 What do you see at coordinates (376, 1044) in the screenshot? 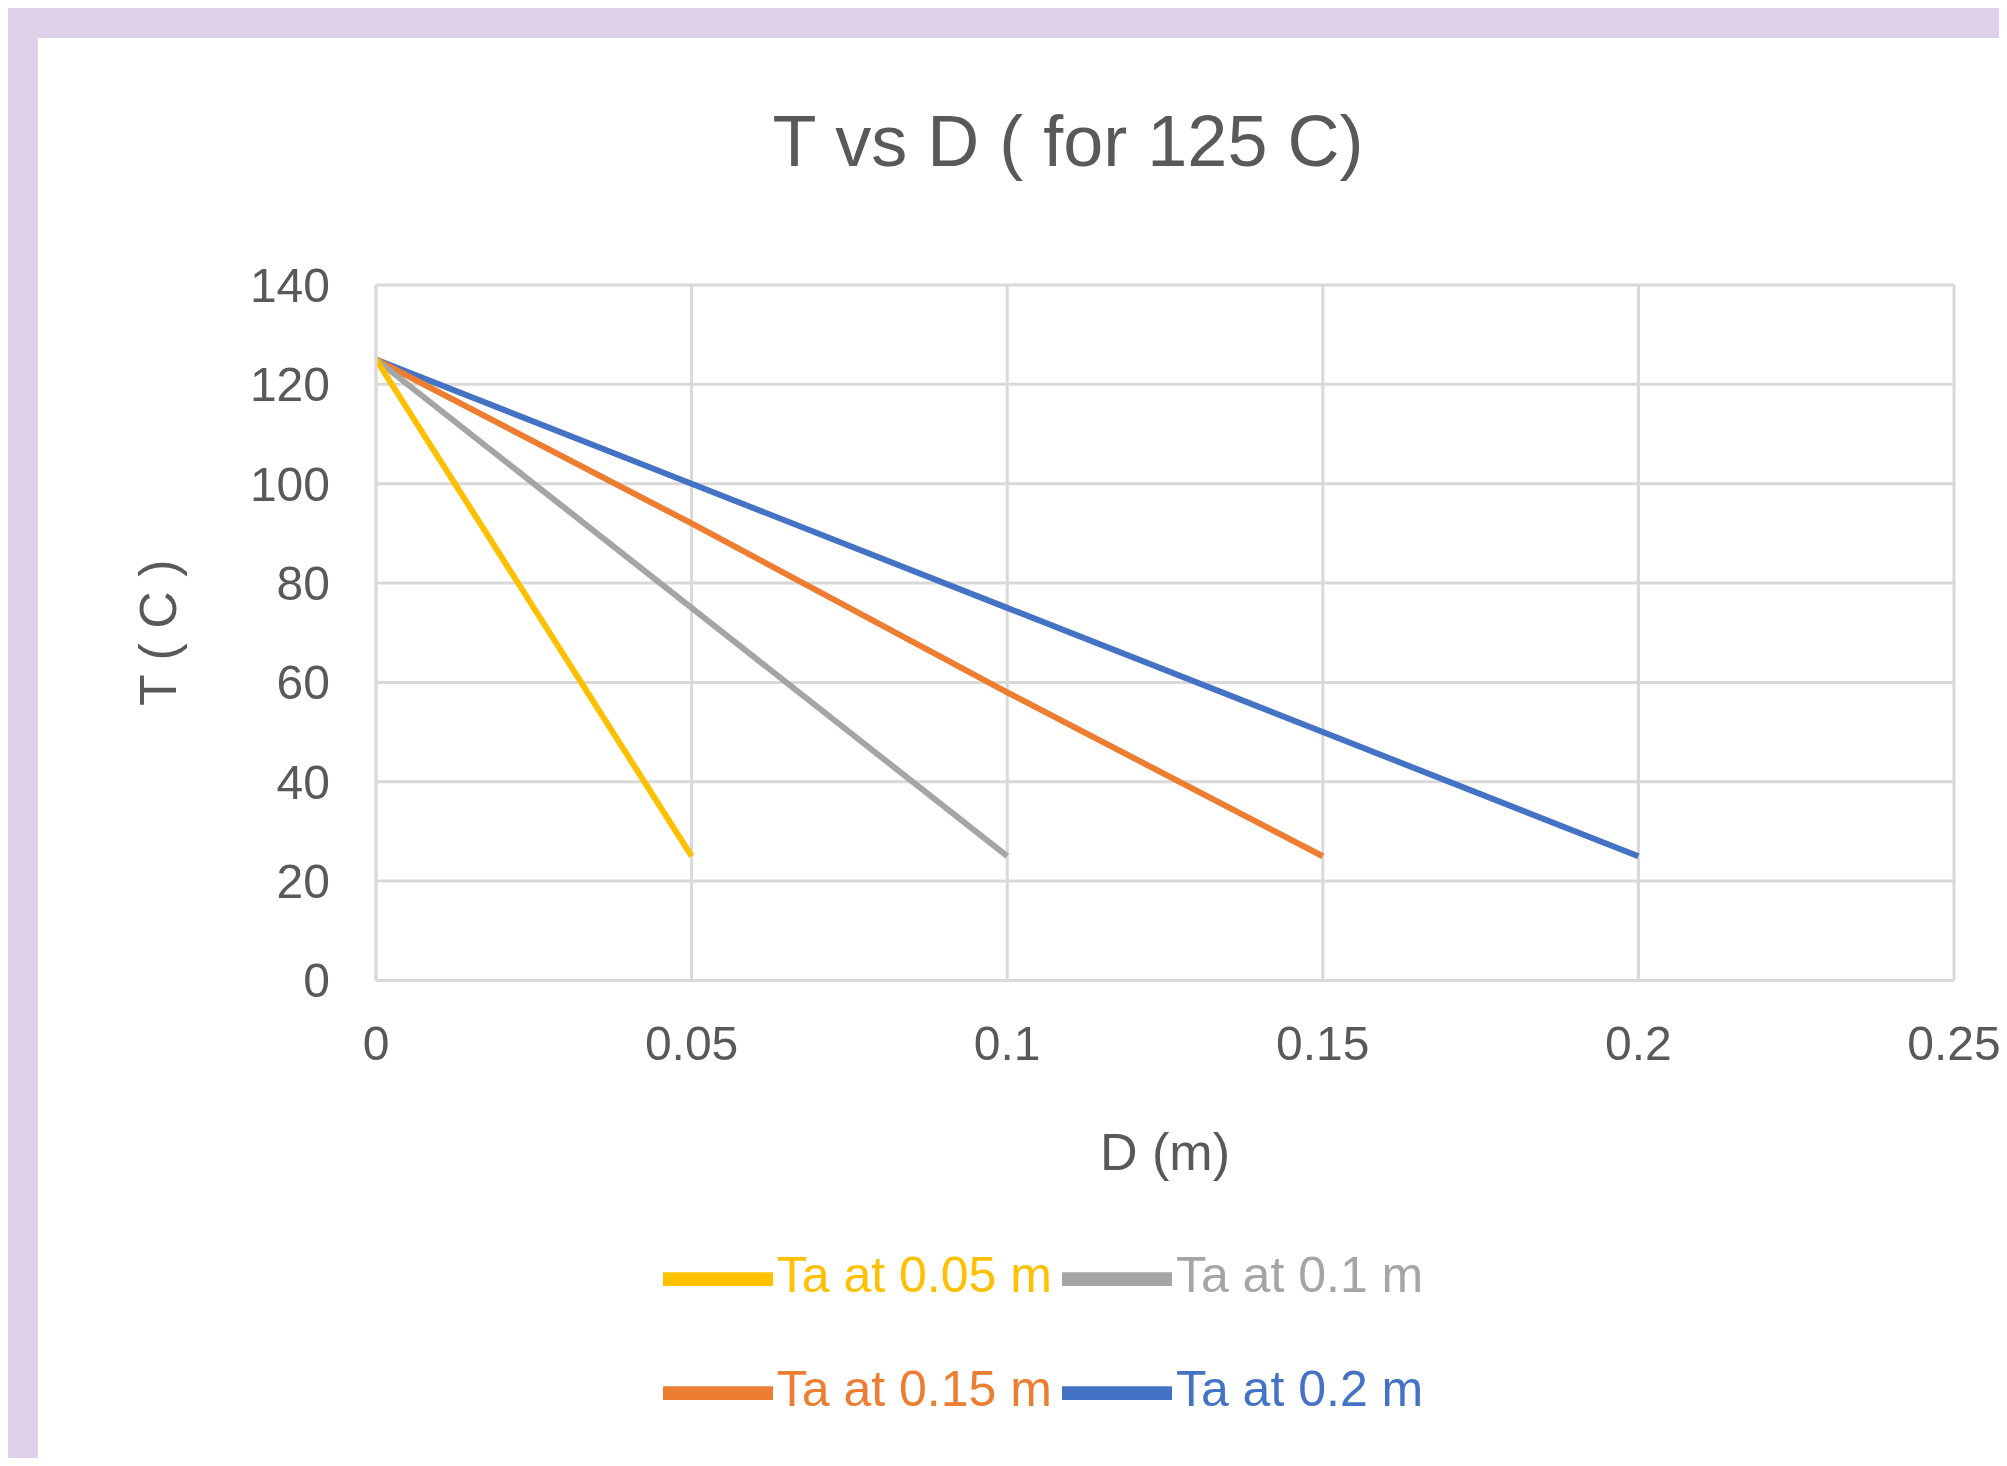
I see `x-tick-label: 0` at bounding box center [376, 1044].